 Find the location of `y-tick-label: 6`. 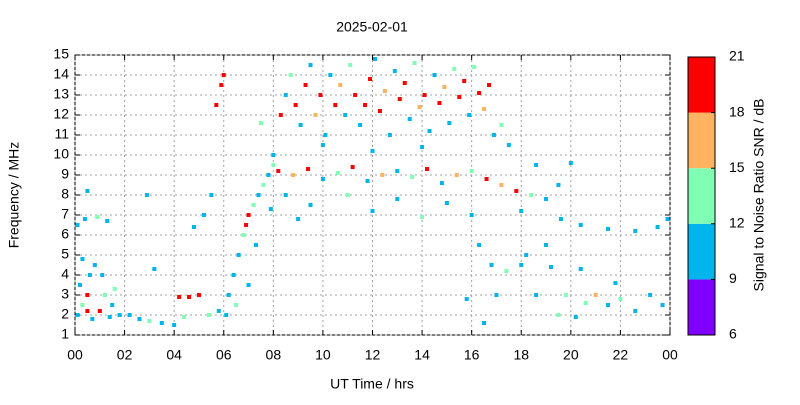

y-tick-label: 6 is located at coordinates (65, 234).